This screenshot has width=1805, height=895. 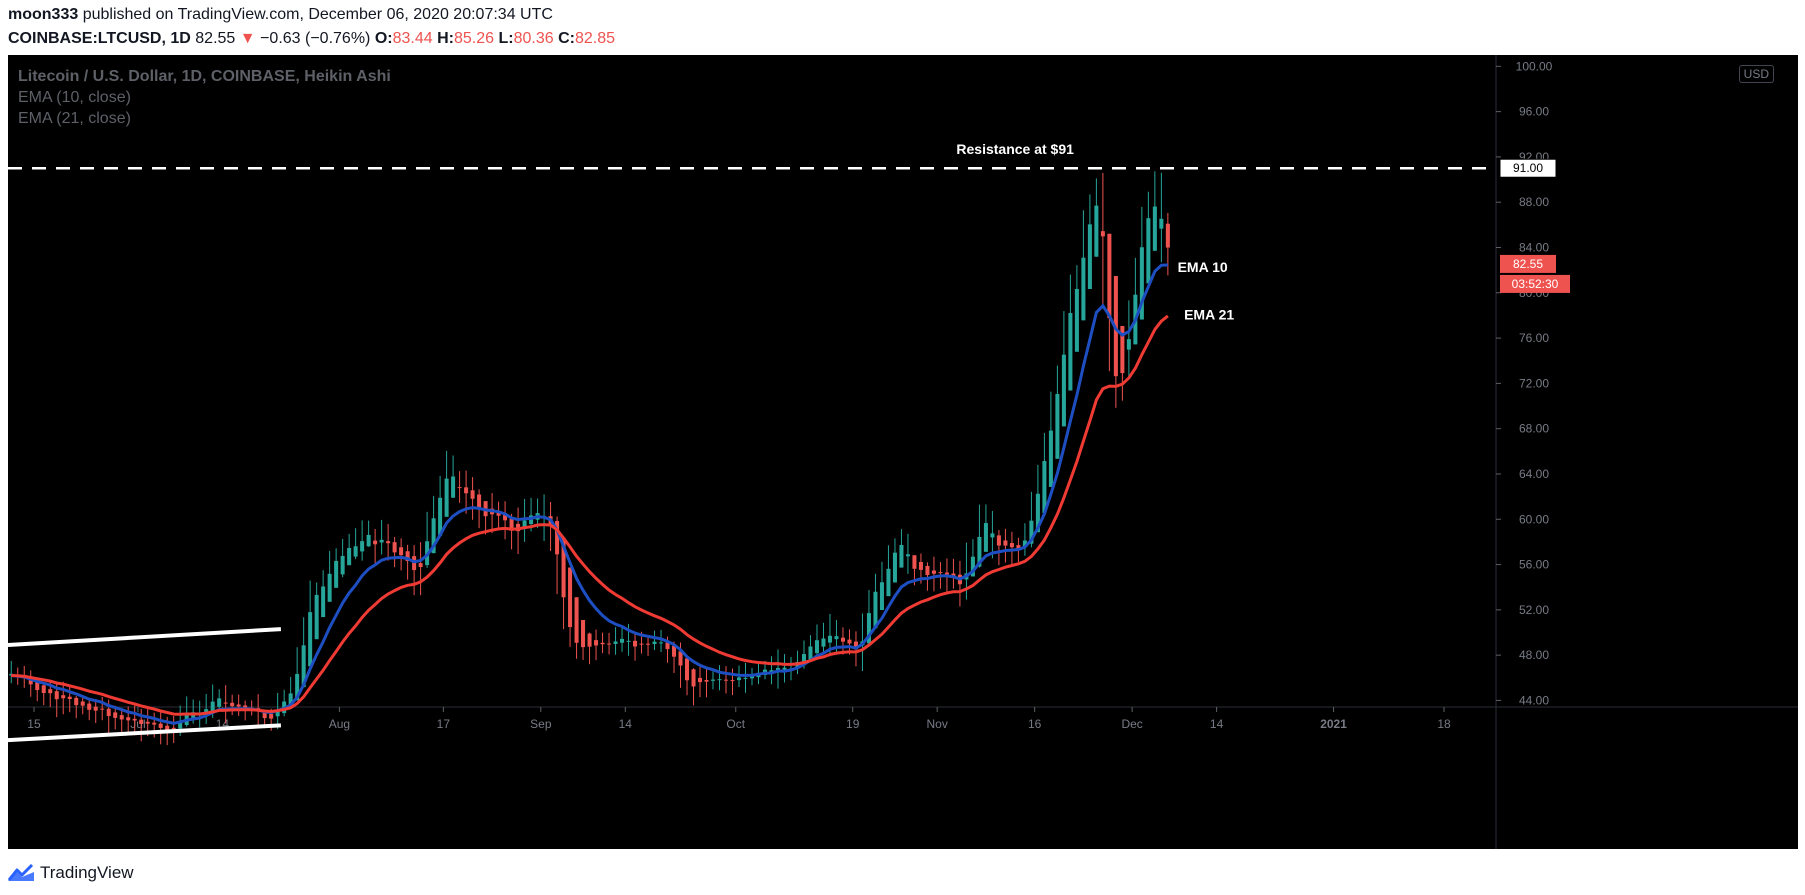 What do you see at coordinates (74, 97) in the screenshot?
I see `legend-ema10: EMA (10, close)` at bounding box center [74, 97].